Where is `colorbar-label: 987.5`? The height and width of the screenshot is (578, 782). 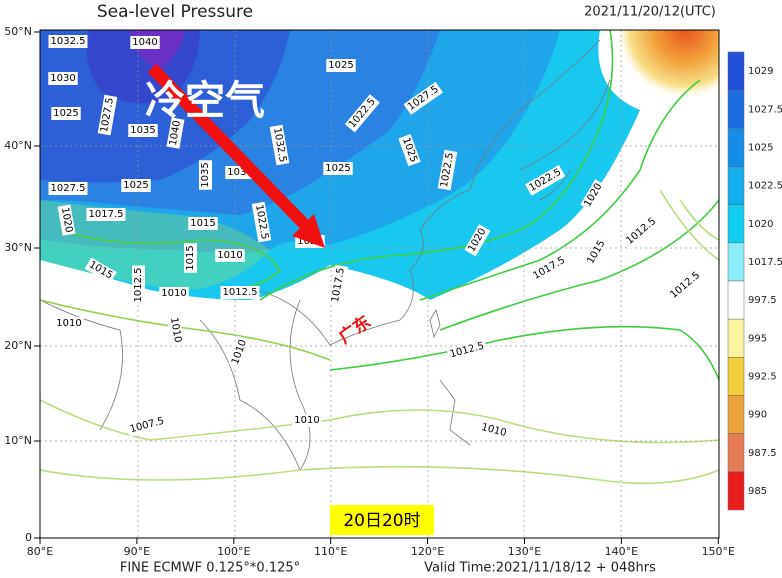
colorbar-label: 987.5 is located at coordinates (762, 453).